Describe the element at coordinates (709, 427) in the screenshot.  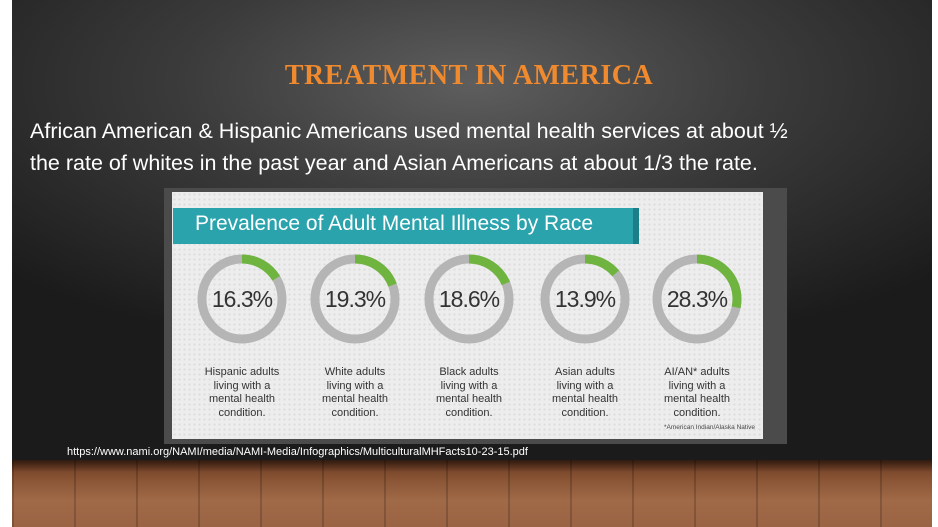
I see `infographic-footnote: *American Indian/Alaska Native` at that location.